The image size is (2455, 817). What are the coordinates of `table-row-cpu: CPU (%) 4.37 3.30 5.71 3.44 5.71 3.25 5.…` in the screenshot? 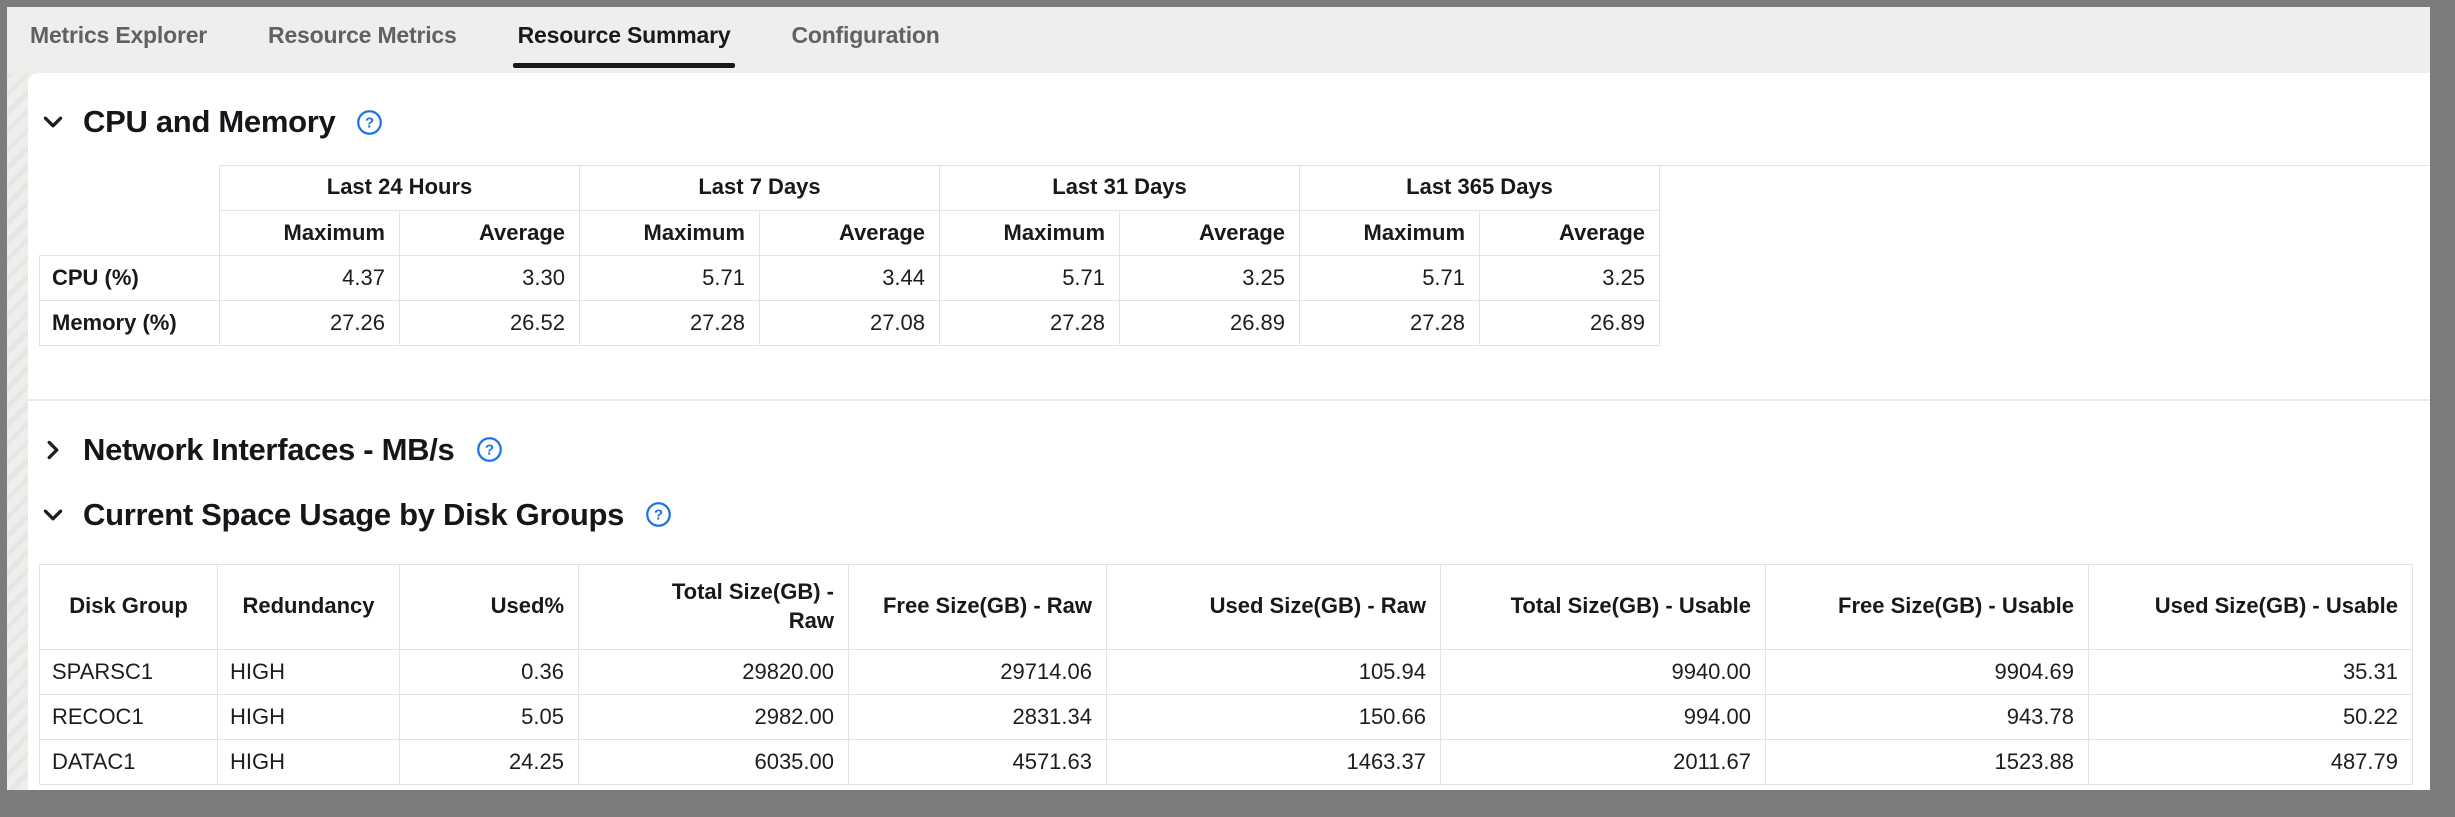 It's located at (850, 277).